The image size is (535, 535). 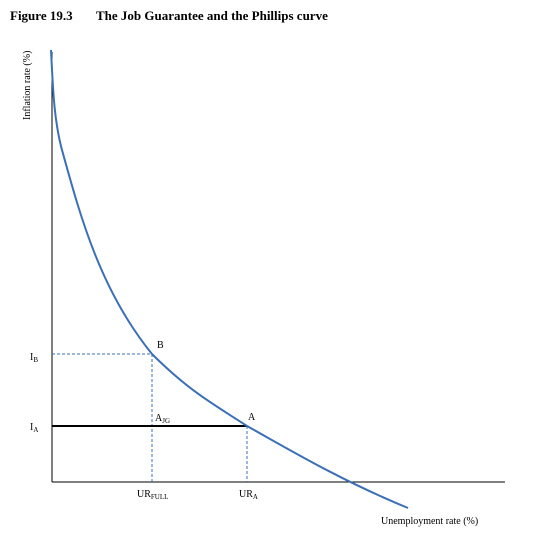 What do you see at coordinates (252, 417) in the screenshot?
I see `point-label-a: A` at bounding box center [252, 417].